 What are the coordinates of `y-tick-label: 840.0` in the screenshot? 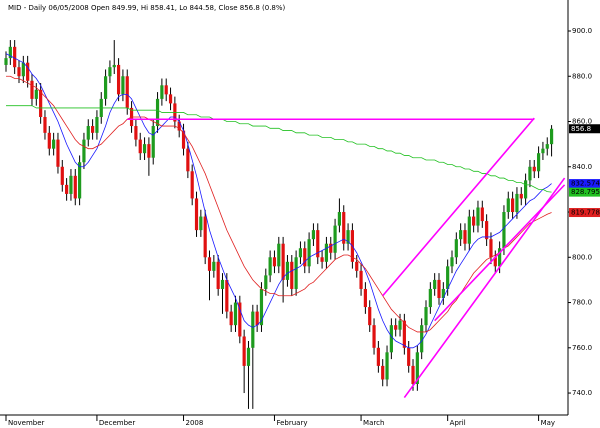 It's located at (582, 167).